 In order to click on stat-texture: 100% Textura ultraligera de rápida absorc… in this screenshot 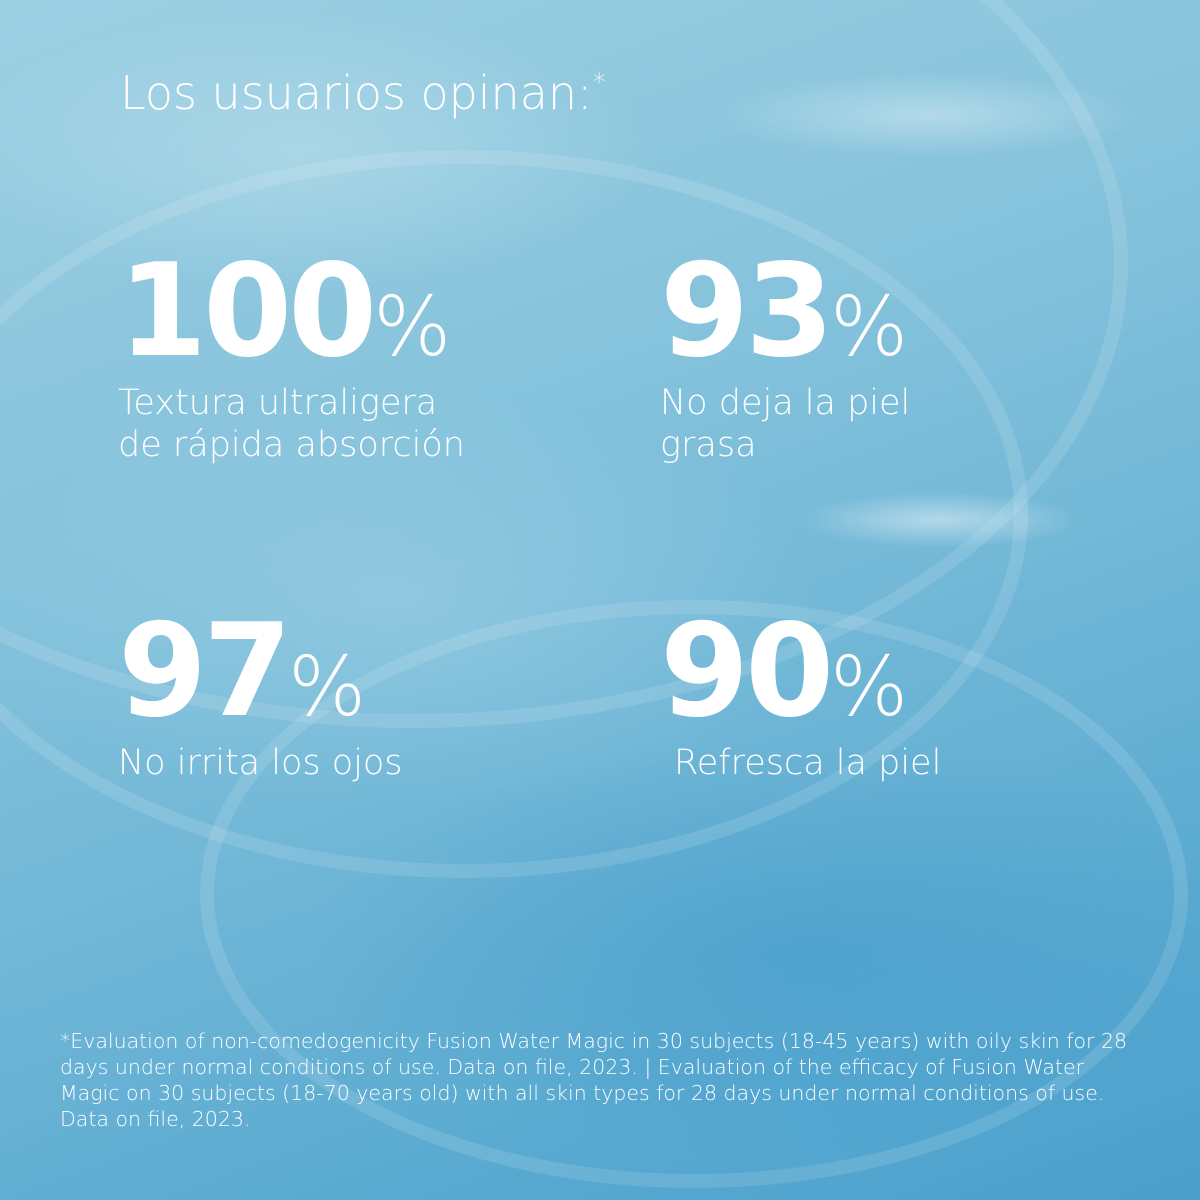, I will do `click(291, 357)`.